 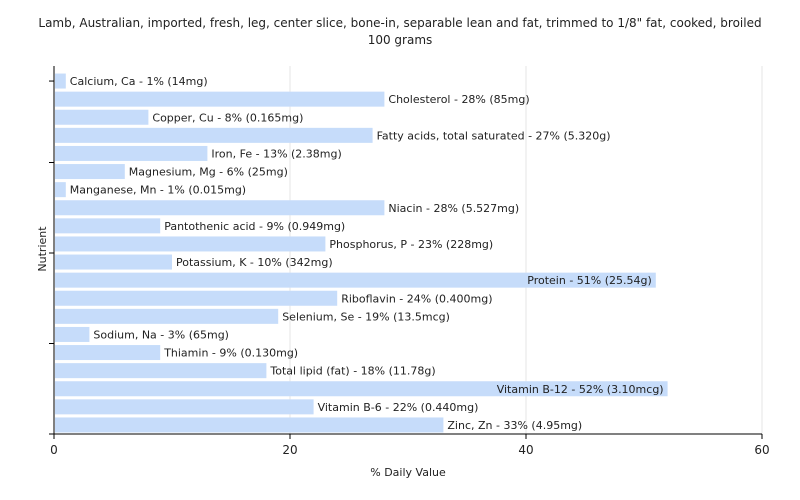 What do you see at coordinates (276, 153) in the screenshot?
I see `bar-label: Iron, Fe - 13% (2.38mg)` at bounding box center [276, 153].